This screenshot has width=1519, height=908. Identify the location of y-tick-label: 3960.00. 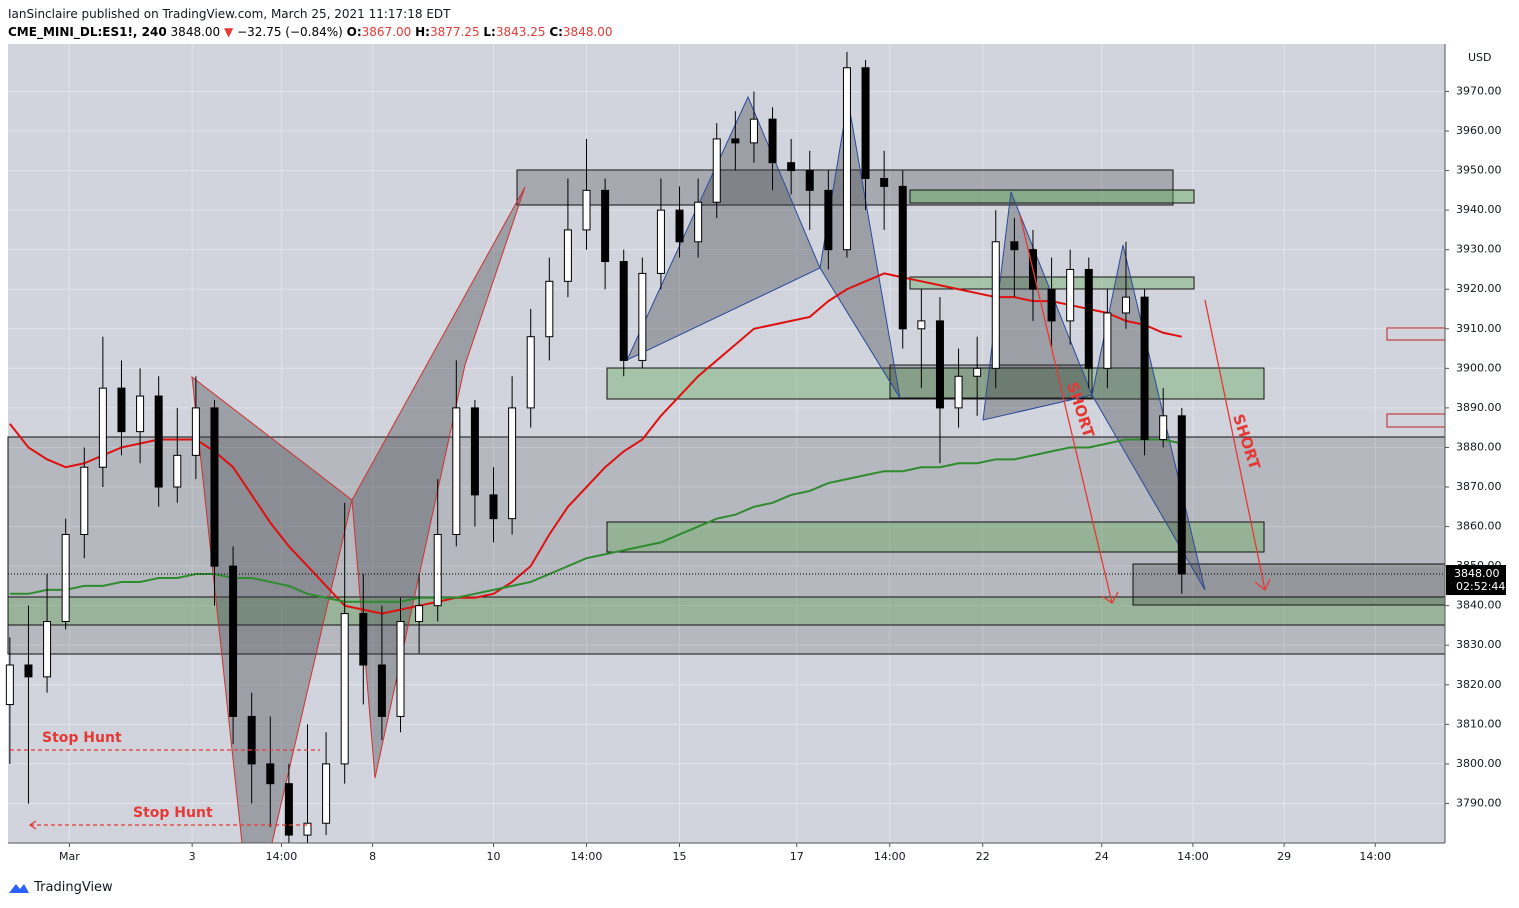
(1479, 130).